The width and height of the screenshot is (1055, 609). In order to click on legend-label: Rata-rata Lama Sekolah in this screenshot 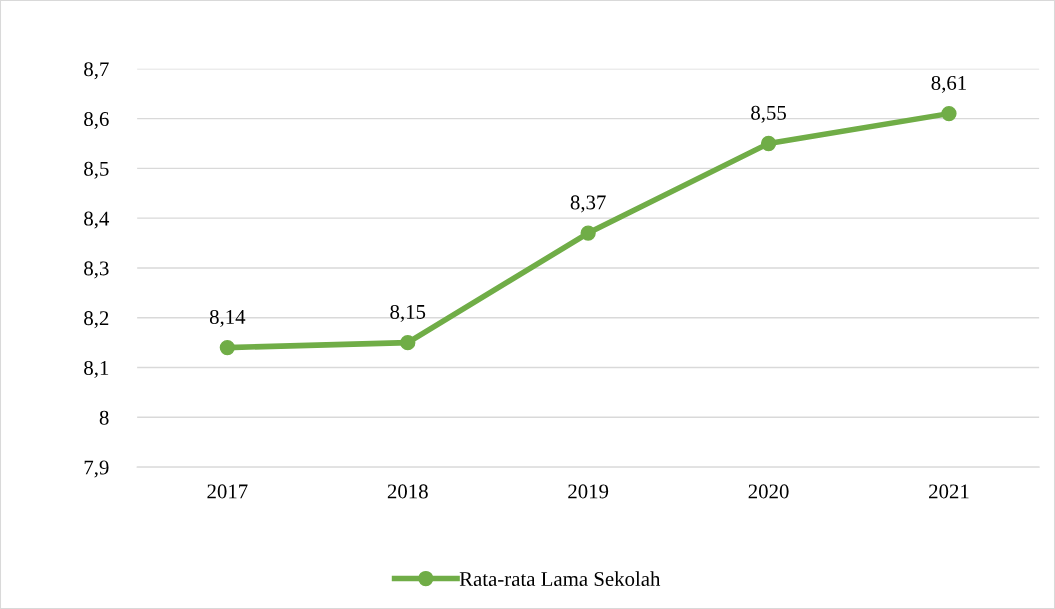, I will do `click(560, 579)`.